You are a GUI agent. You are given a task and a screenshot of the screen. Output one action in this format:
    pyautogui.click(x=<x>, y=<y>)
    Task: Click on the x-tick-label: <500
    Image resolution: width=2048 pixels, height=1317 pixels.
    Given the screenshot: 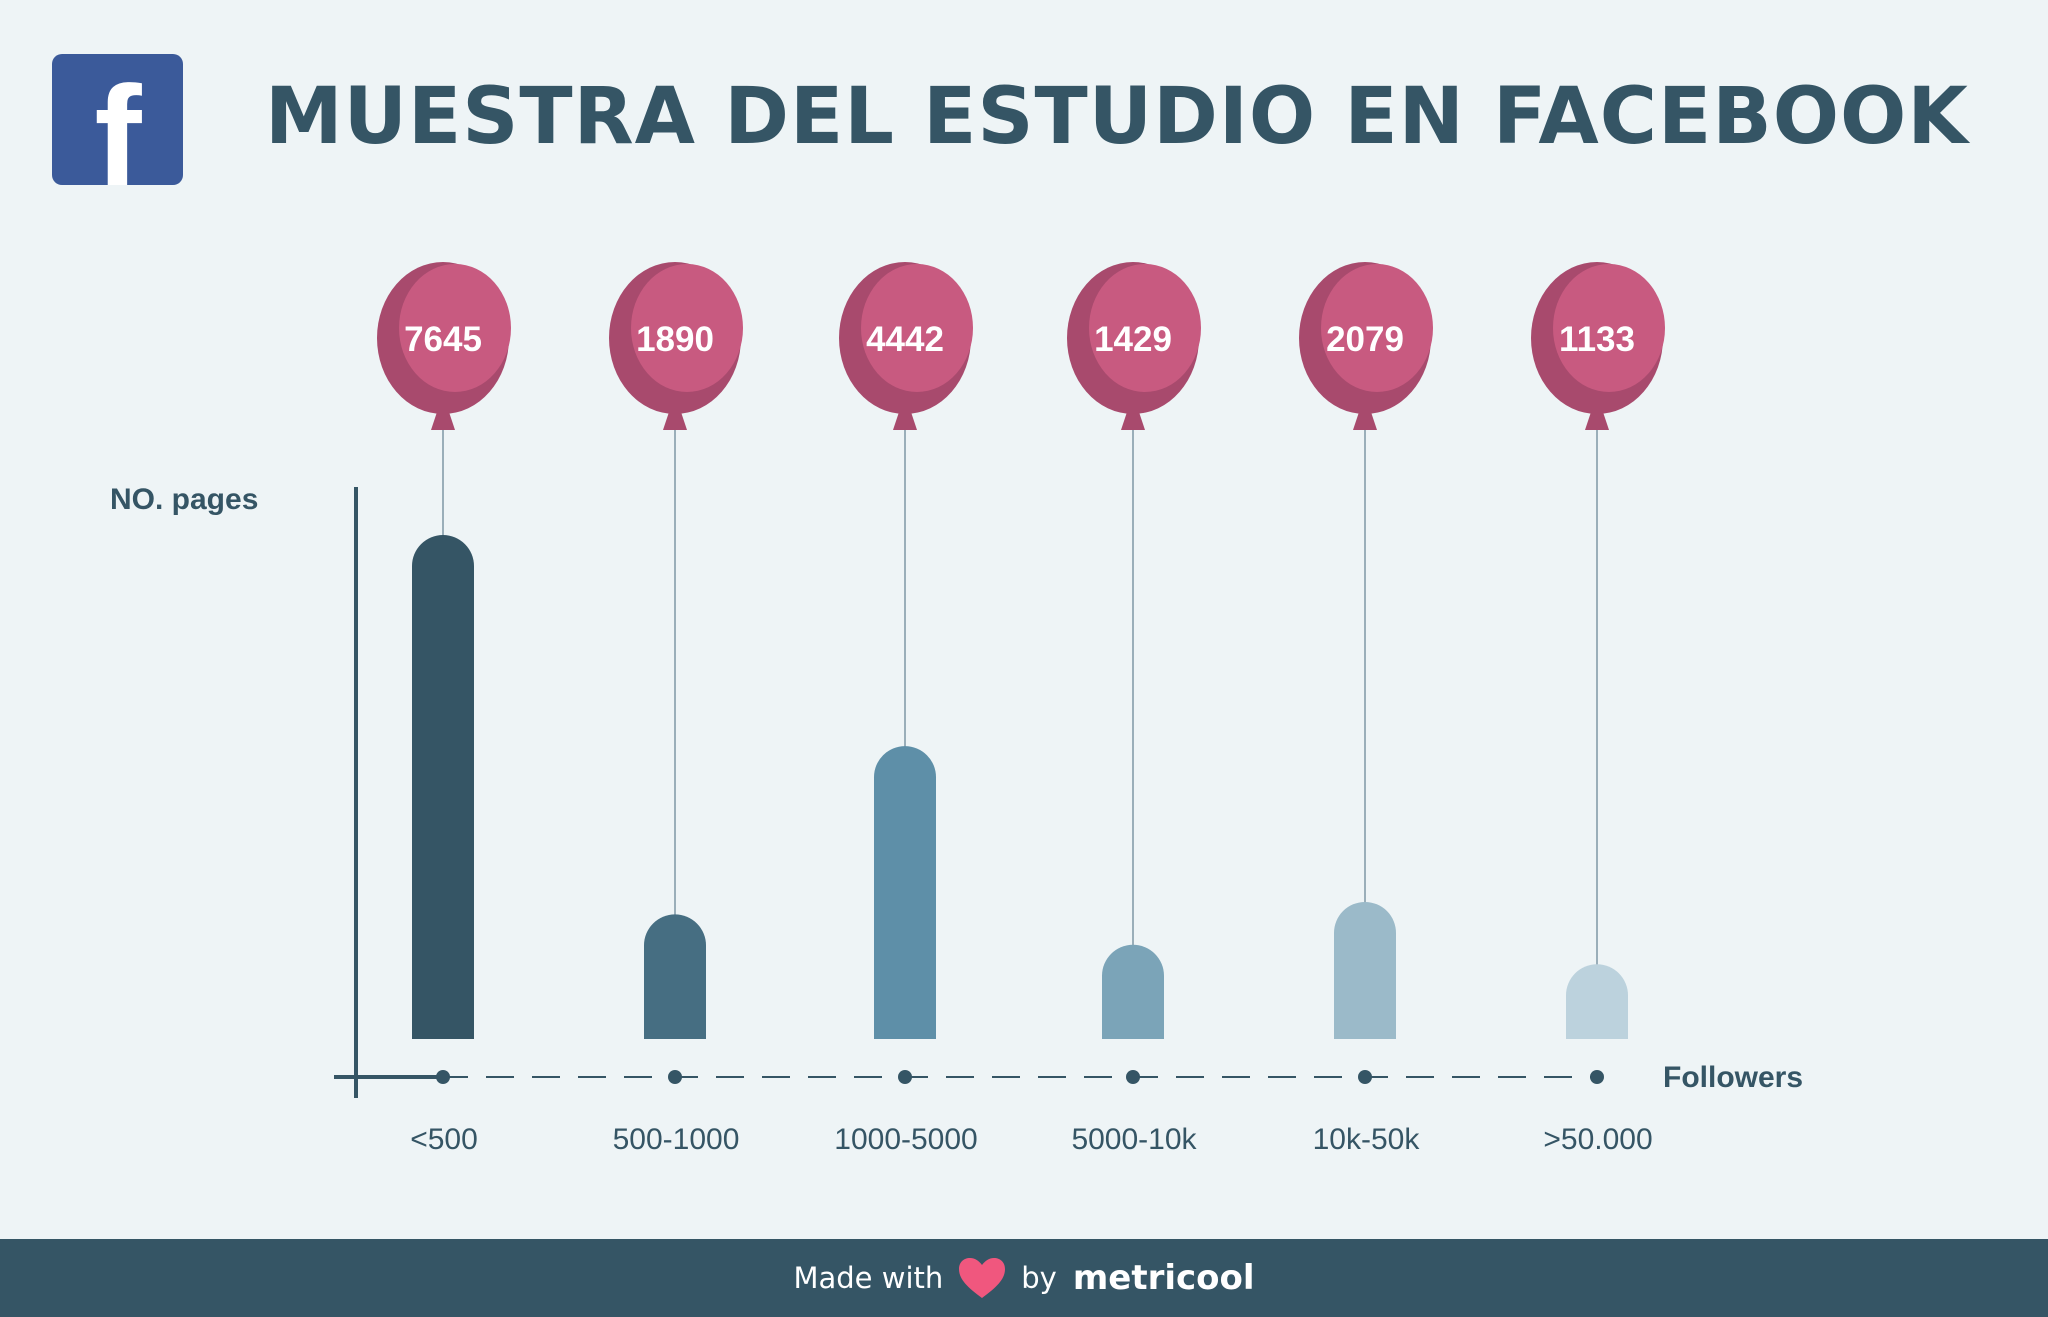 What is the action you would take?
    pyautogui.click(x=444, y=1139)
    